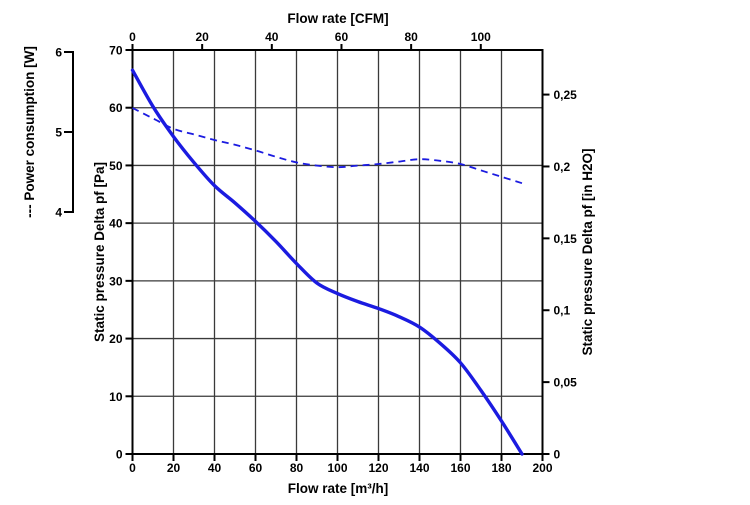  Describe the element at coordinates (587, 251) in the screenshot. I see `right-axis-title: Static pressure Delta pf [in H2O]` at that location.